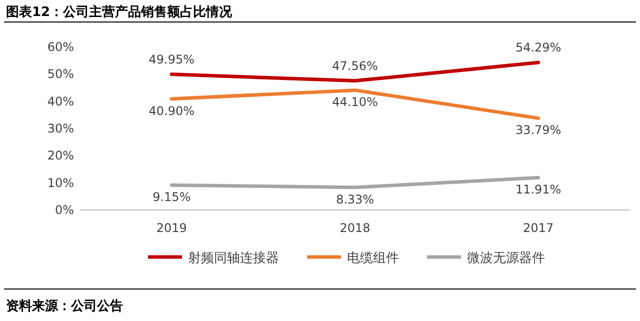 The width and height of the screenshot is (640, 321). Describe the element at coordinates (355, 228) in the screenshot. I see `x-tick-label: 2018` at that location.